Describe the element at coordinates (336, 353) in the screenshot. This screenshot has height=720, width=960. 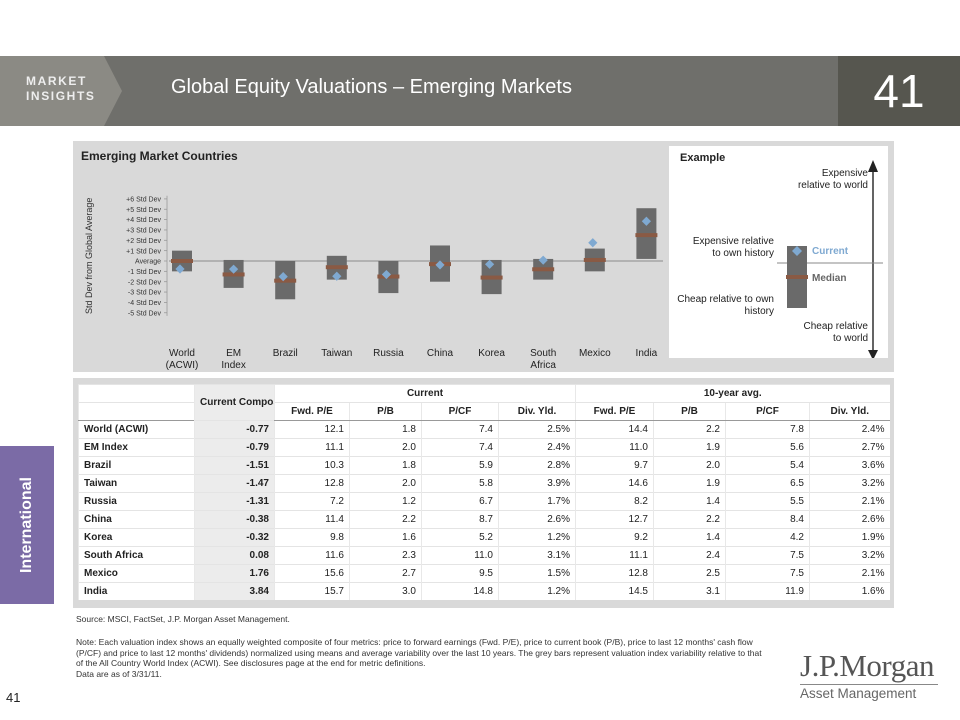
I see `x-tick-label: Taiwan` at that location.